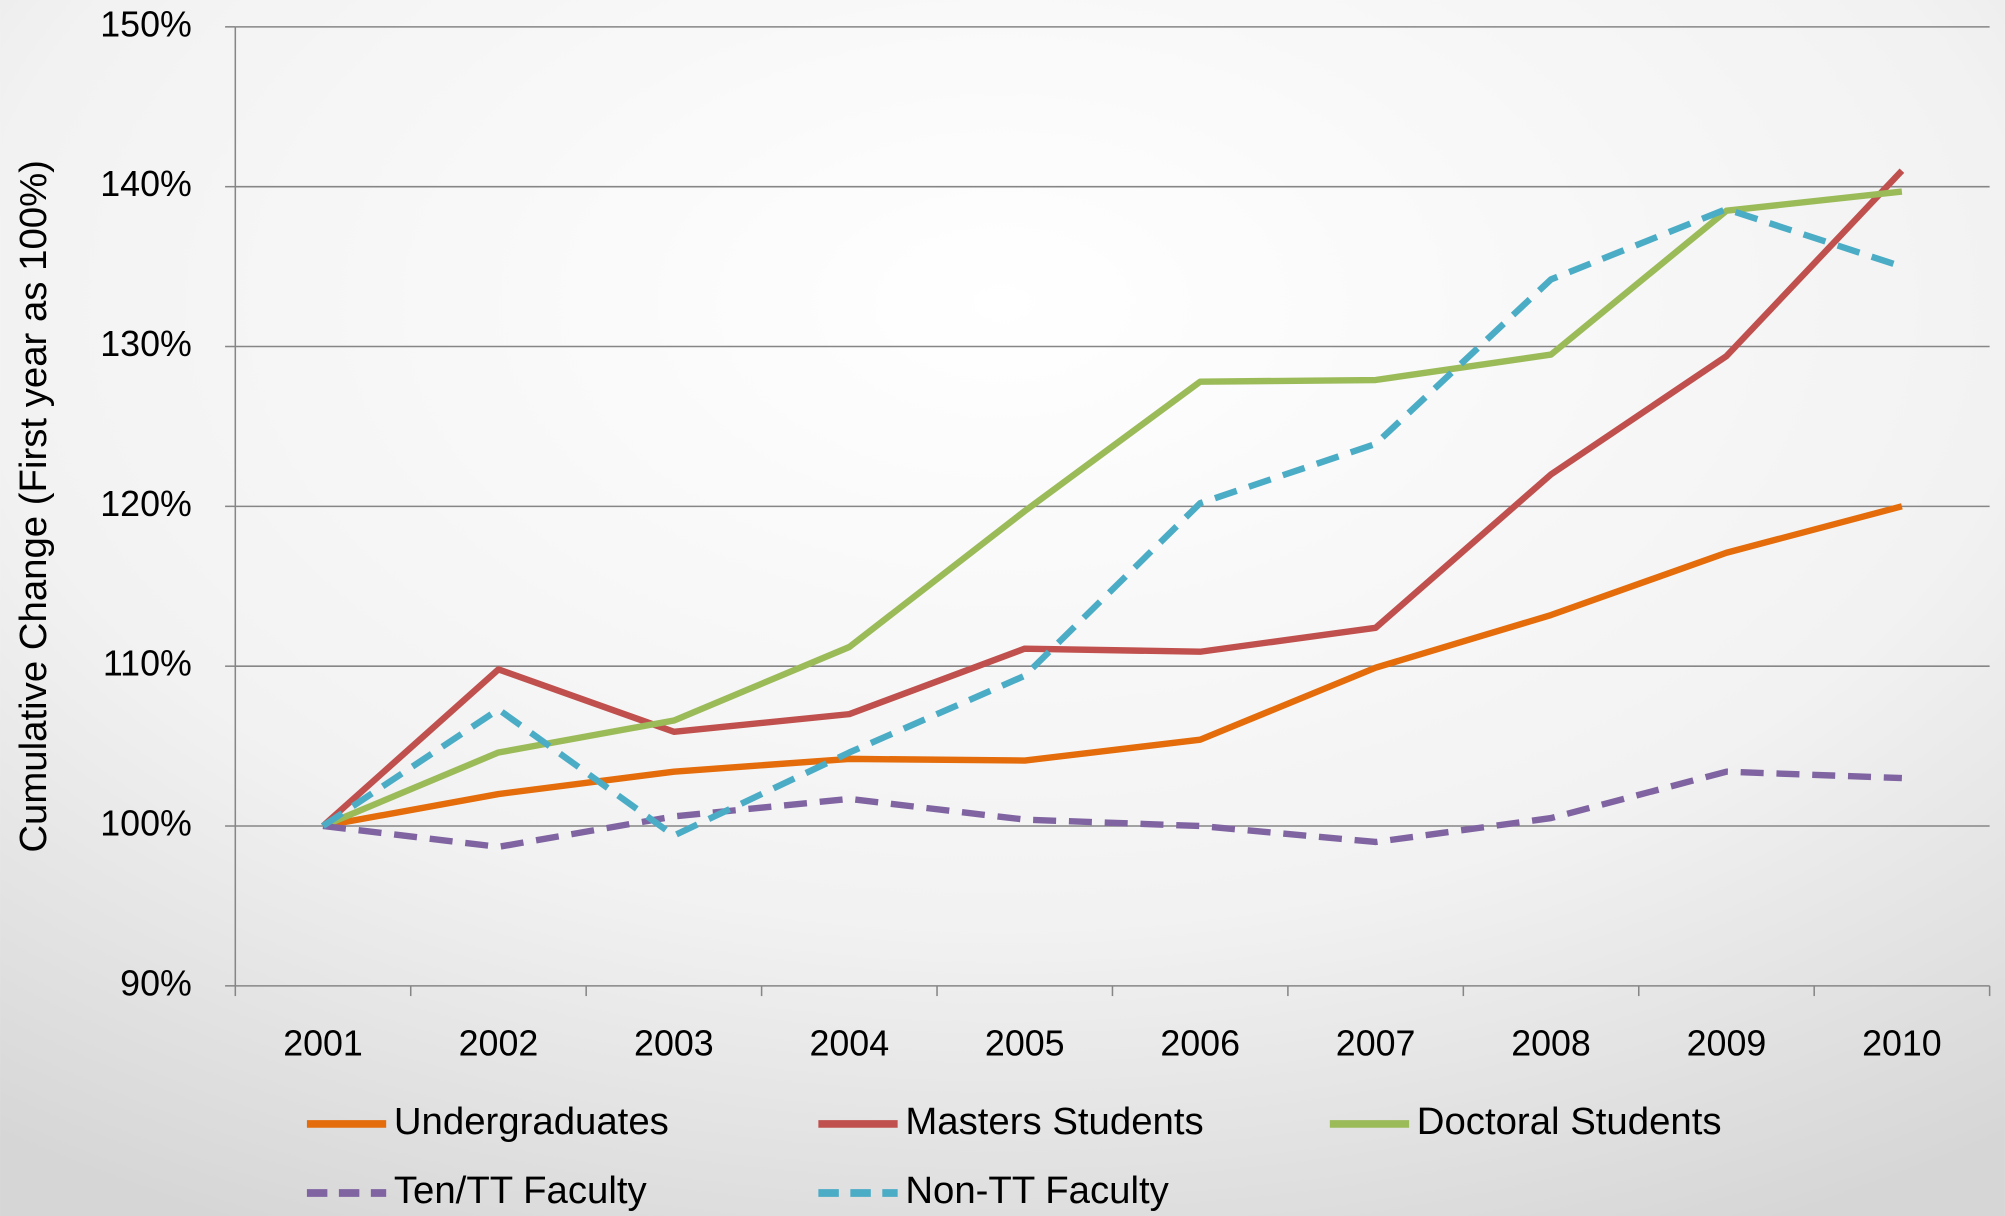  I want to click on series-line, so click(1112, 809).